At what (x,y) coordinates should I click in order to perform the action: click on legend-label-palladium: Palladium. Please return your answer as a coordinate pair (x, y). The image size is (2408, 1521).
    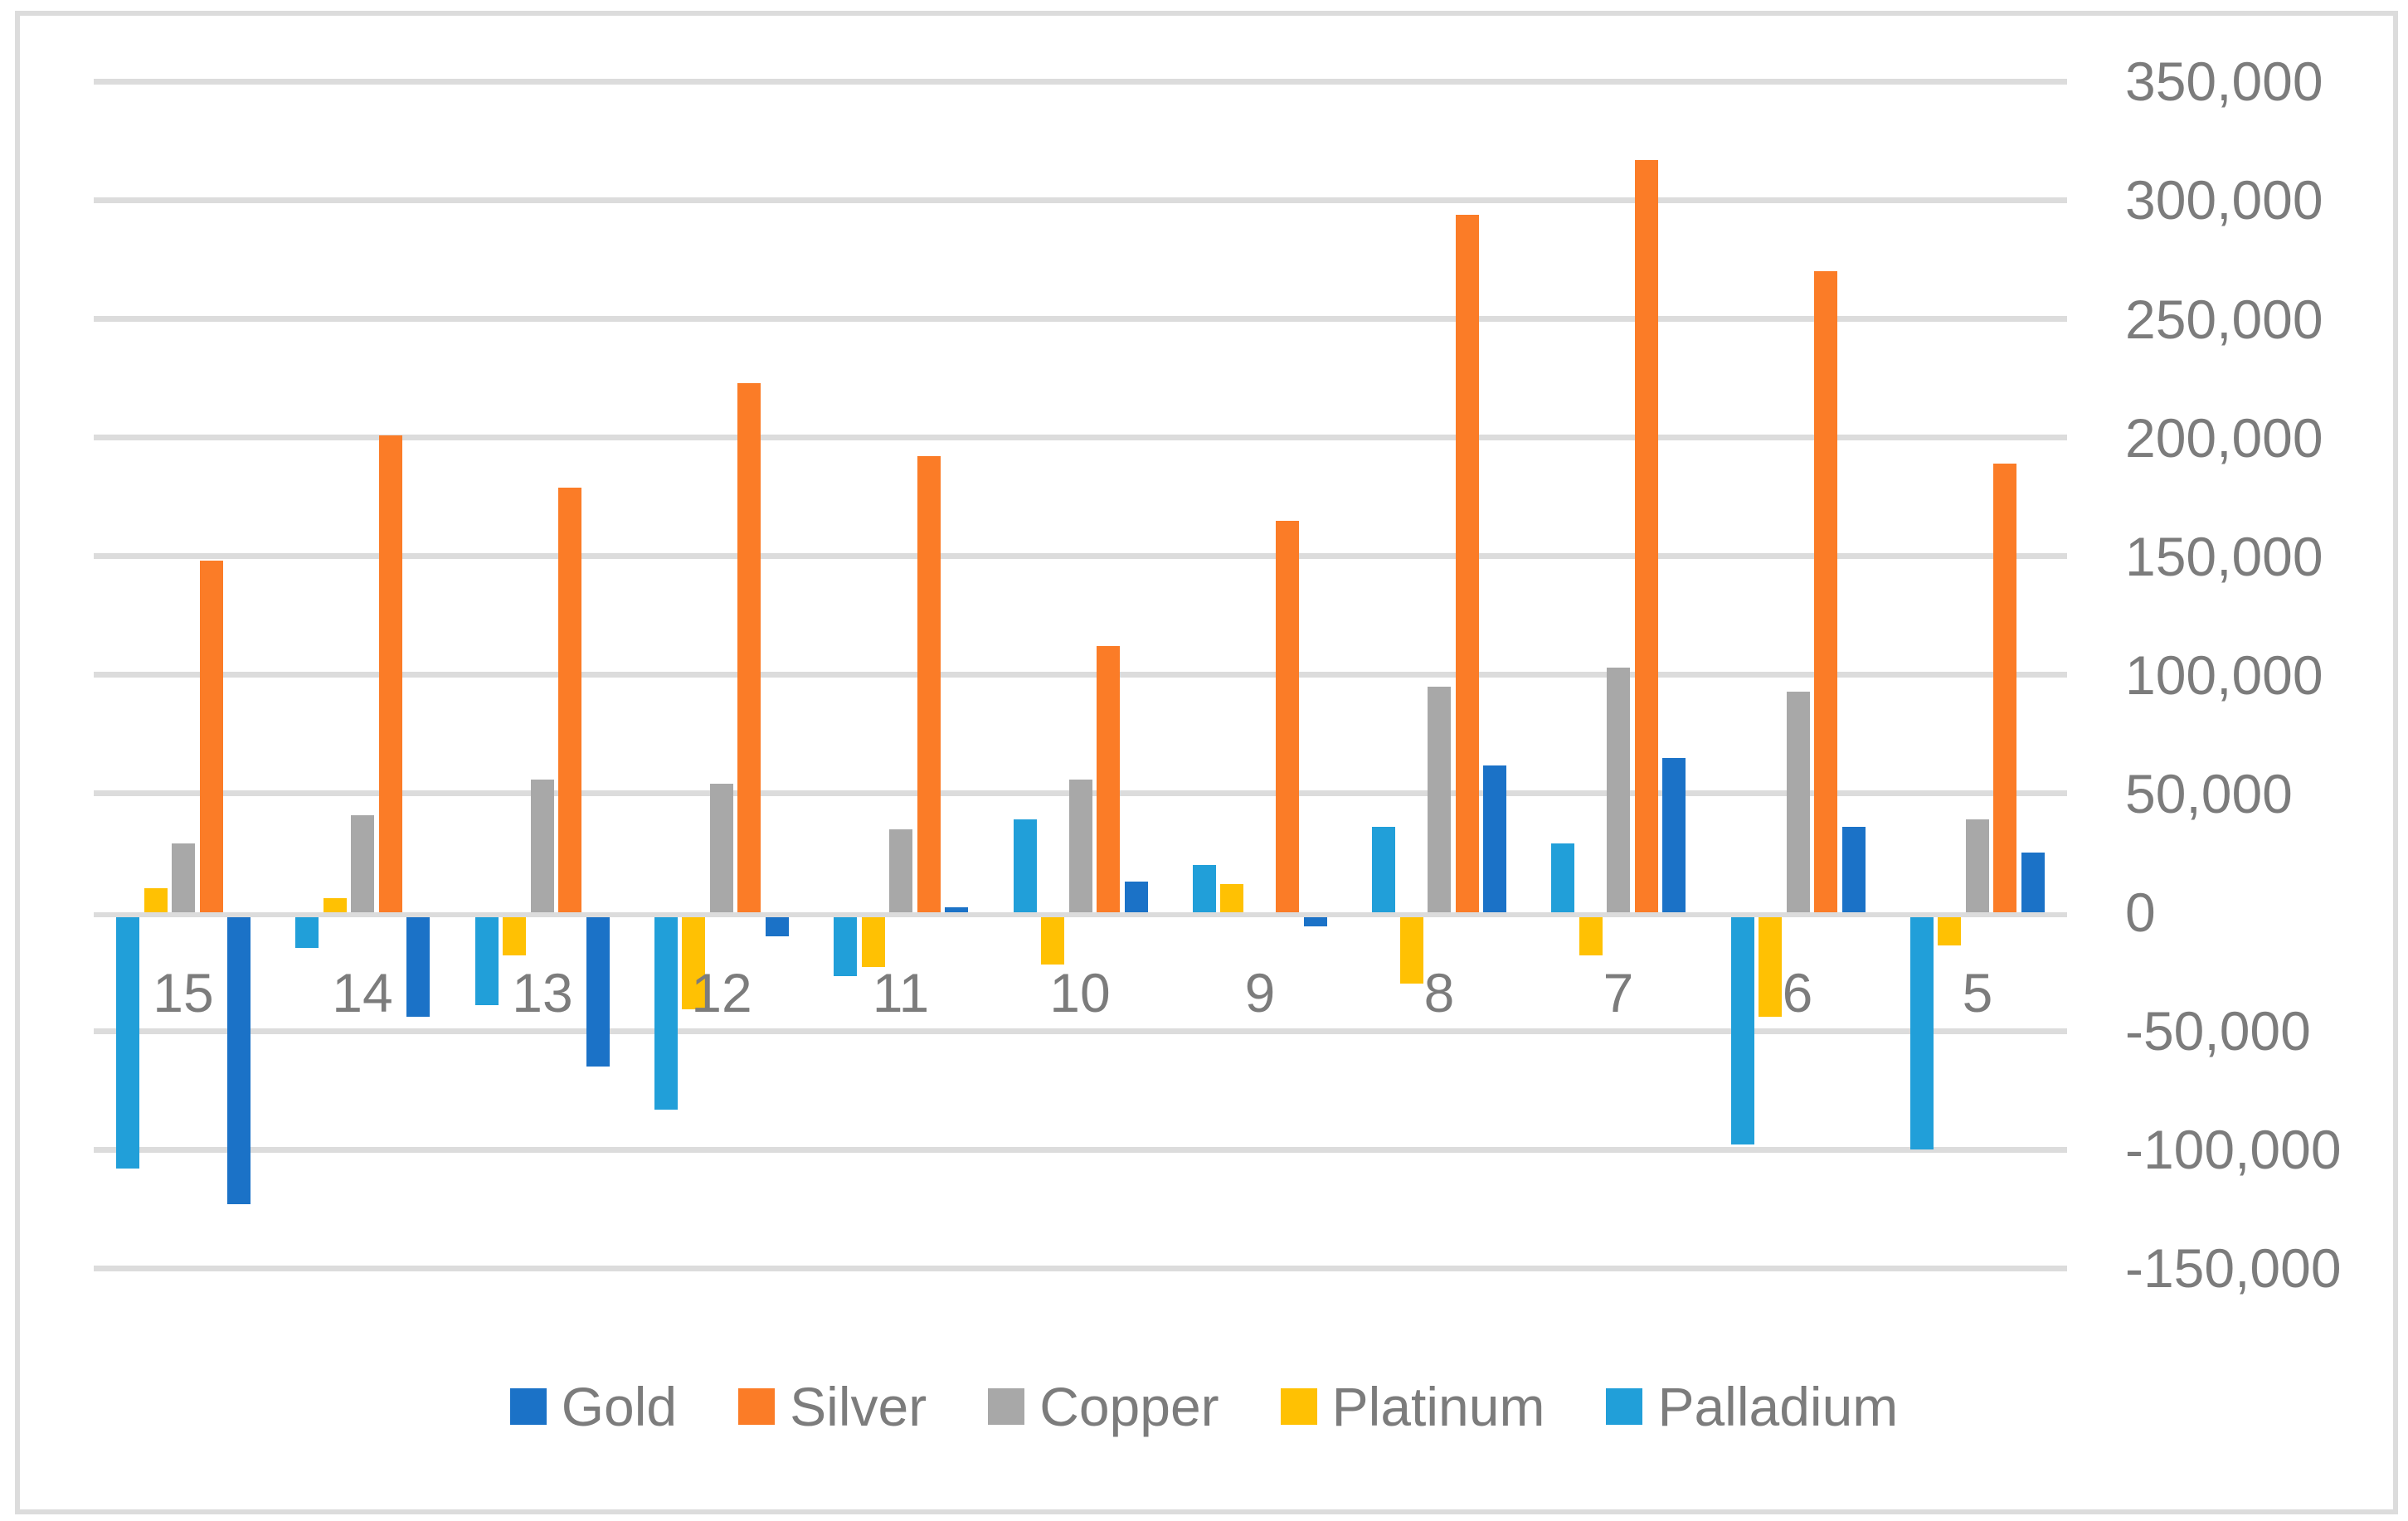
    Looking at the image, I should click on (1778, 1406).